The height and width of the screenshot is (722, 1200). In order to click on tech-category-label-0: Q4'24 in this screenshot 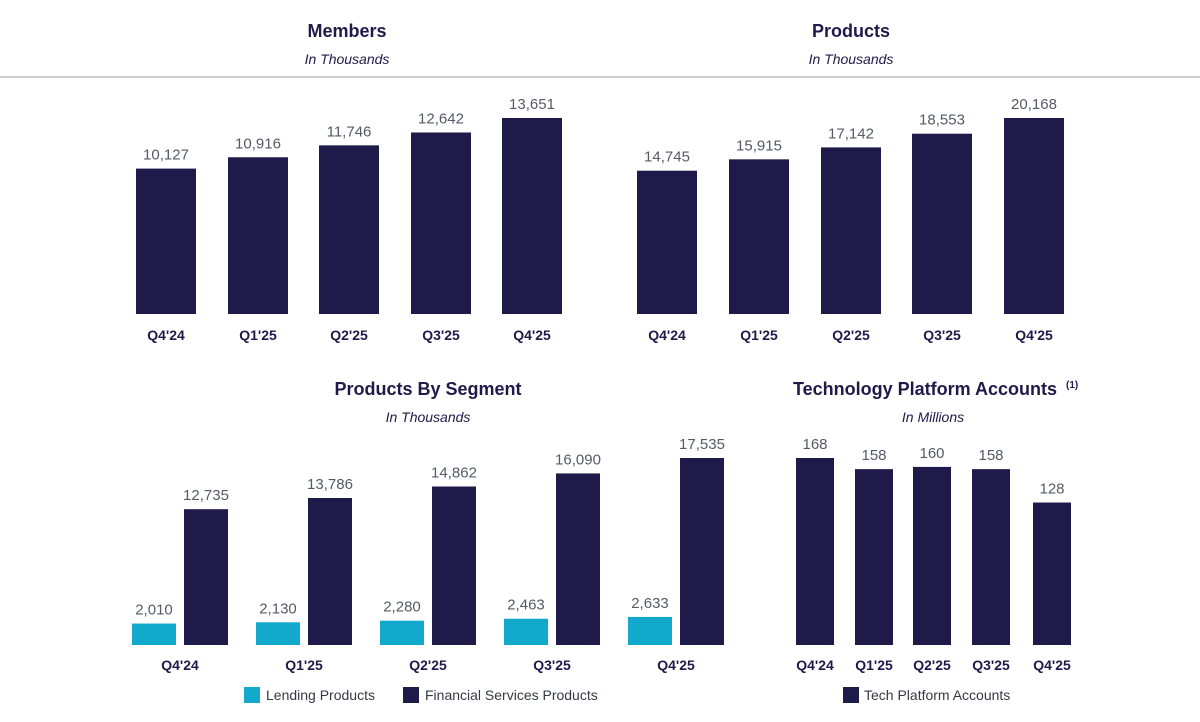, I will do `click(815, 665)`.